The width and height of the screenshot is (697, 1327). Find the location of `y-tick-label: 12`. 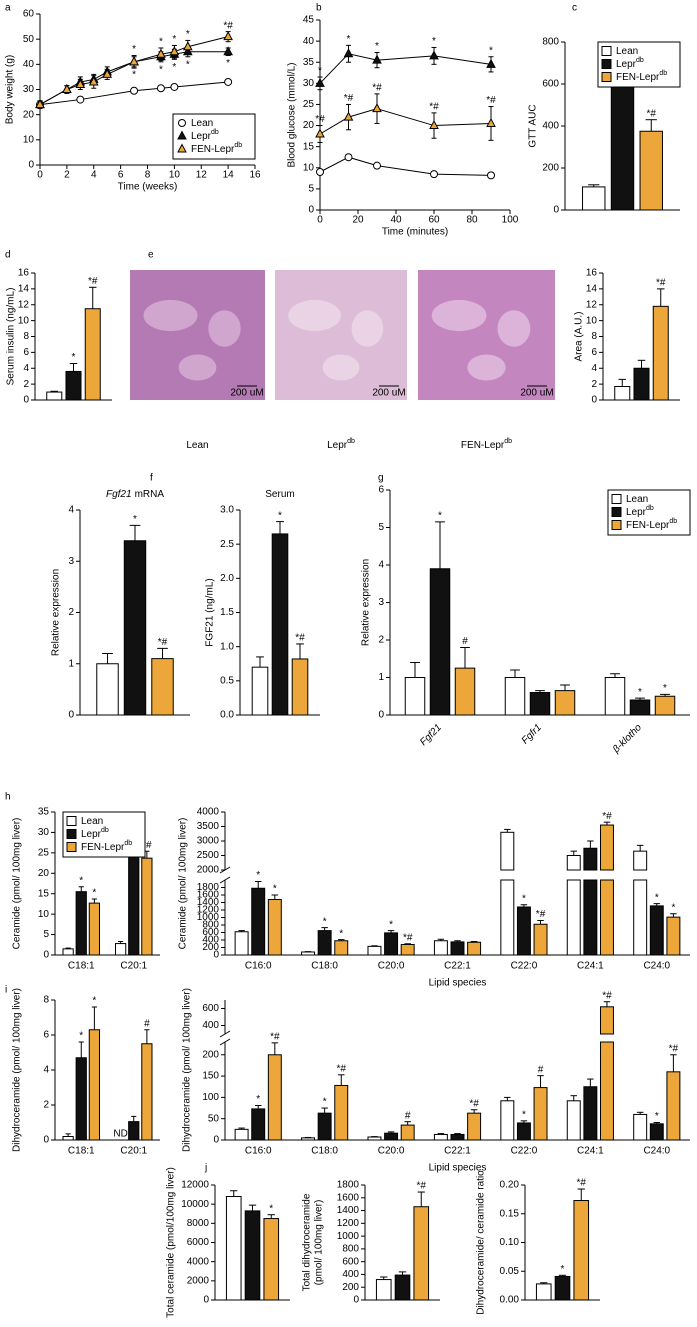

y-tick-label: 12 is located at coordinates (24, 304).